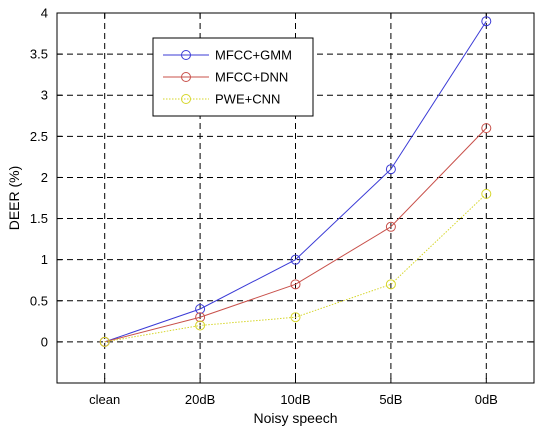 This screenshot has height=437, width=550. What do you see at coordinates (44, 259) in the screenshot?
I see `y-tick-label: 1` at bounding box center [44, 259].